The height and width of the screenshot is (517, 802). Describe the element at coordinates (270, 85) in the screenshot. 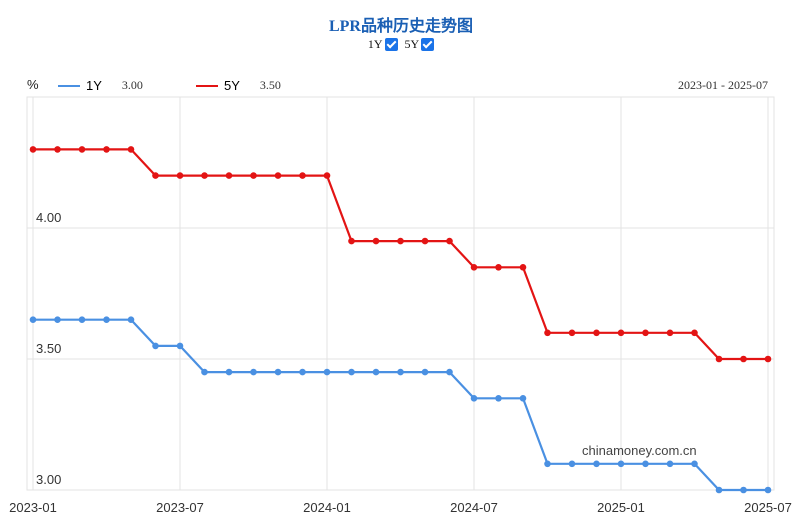

I see `legend-5y-value: 3.50` at that location.